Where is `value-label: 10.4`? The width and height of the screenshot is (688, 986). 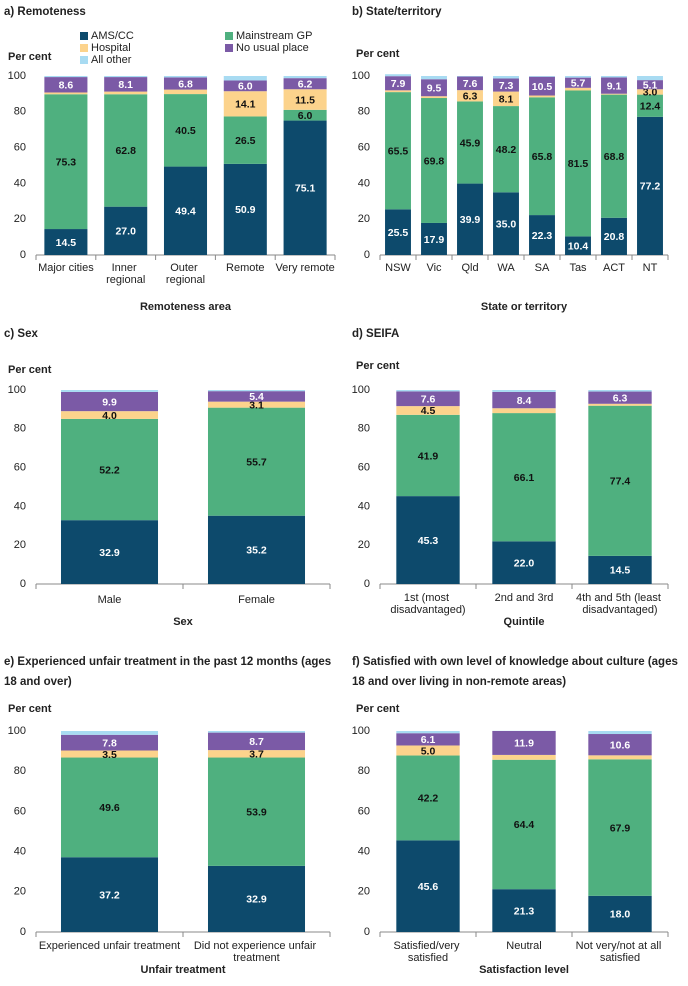 value-label: 10.4 is located at coordinates (578, 246).